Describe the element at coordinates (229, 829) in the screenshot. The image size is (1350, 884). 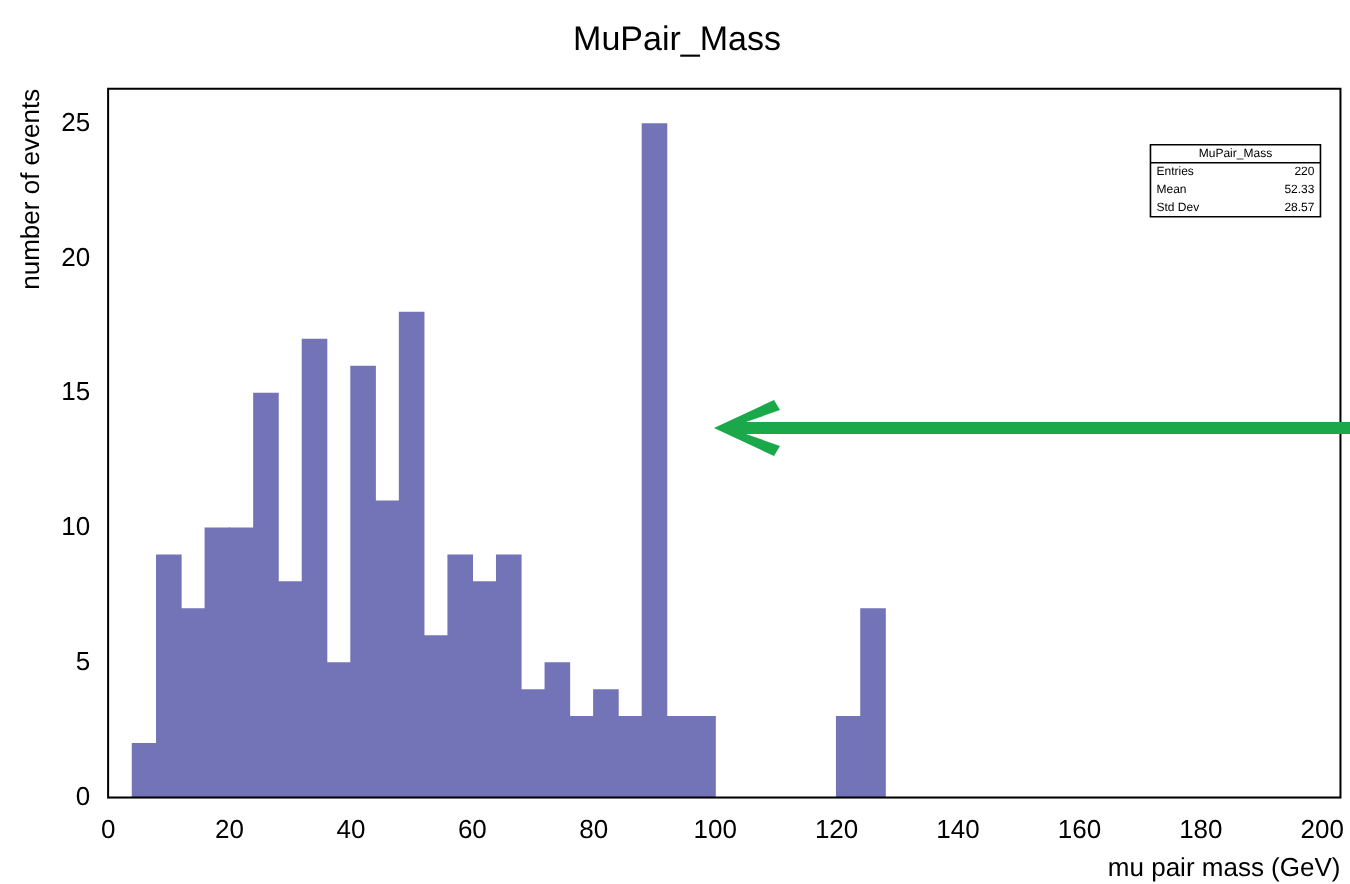
I see `x-tick-label: 20` at that location.